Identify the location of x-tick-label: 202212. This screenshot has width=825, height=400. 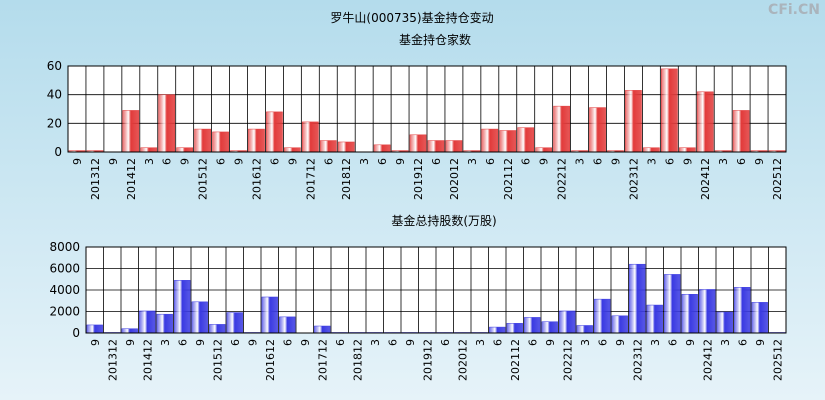
(567, 360).